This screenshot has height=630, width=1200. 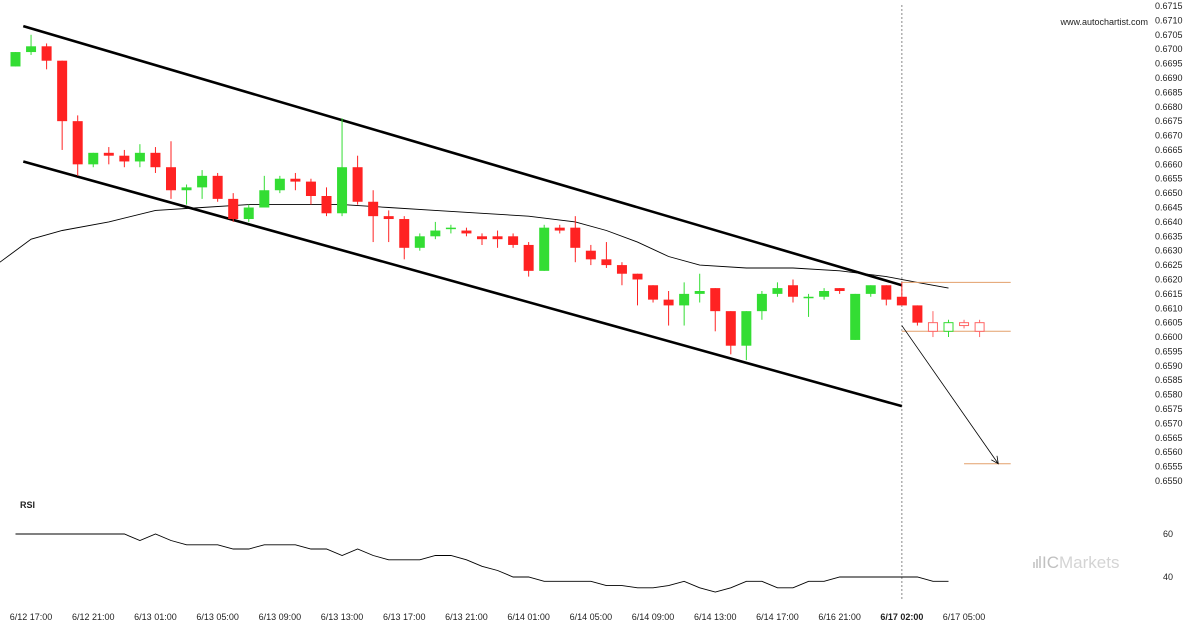 What do you see at coordinates (950, 394) in the screenshot?
I see `forecast-arrow-line` at bounding box center [950, 394].